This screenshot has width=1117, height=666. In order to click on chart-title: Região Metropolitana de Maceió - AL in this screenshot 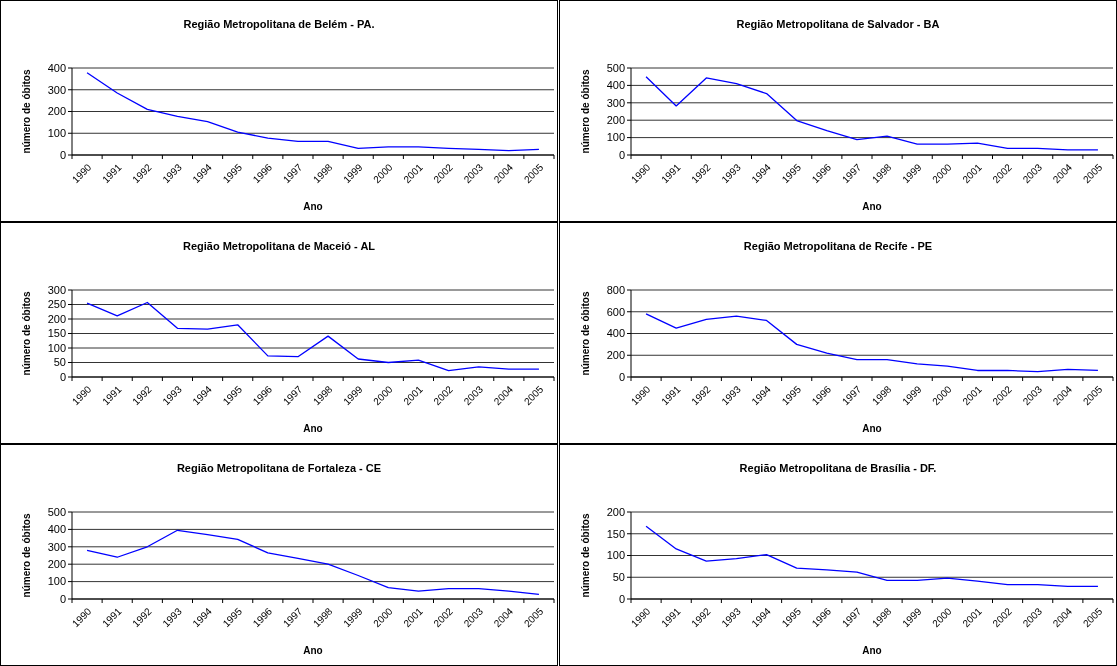, I will do `click(279, 246)`.